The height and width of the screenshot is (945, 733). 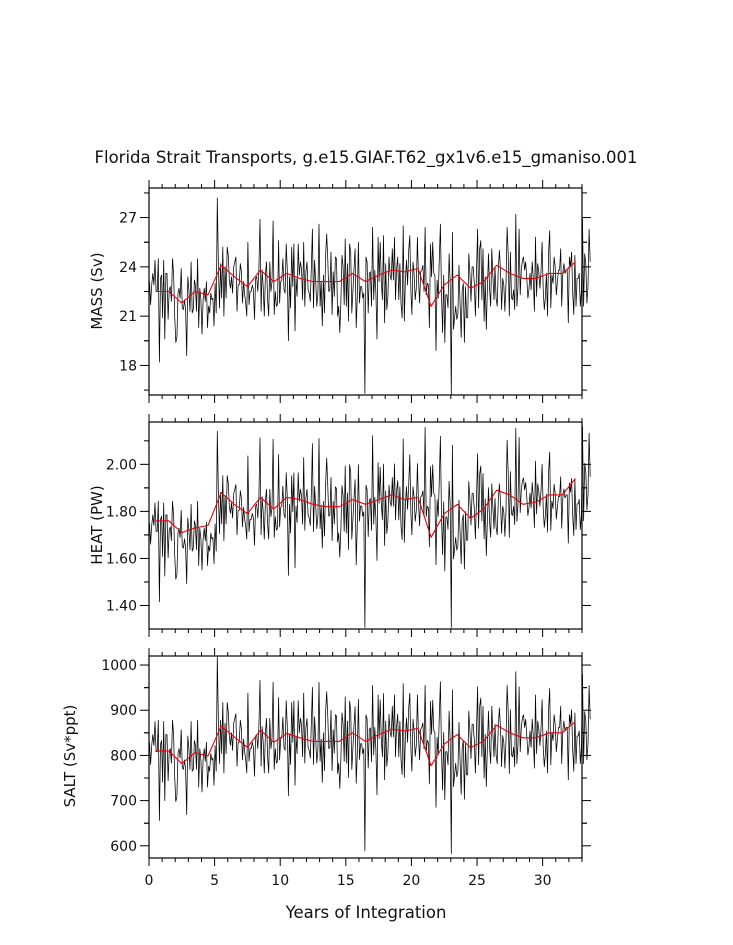 I want to click on panel-salt-plot, so click(x=370, y=754).